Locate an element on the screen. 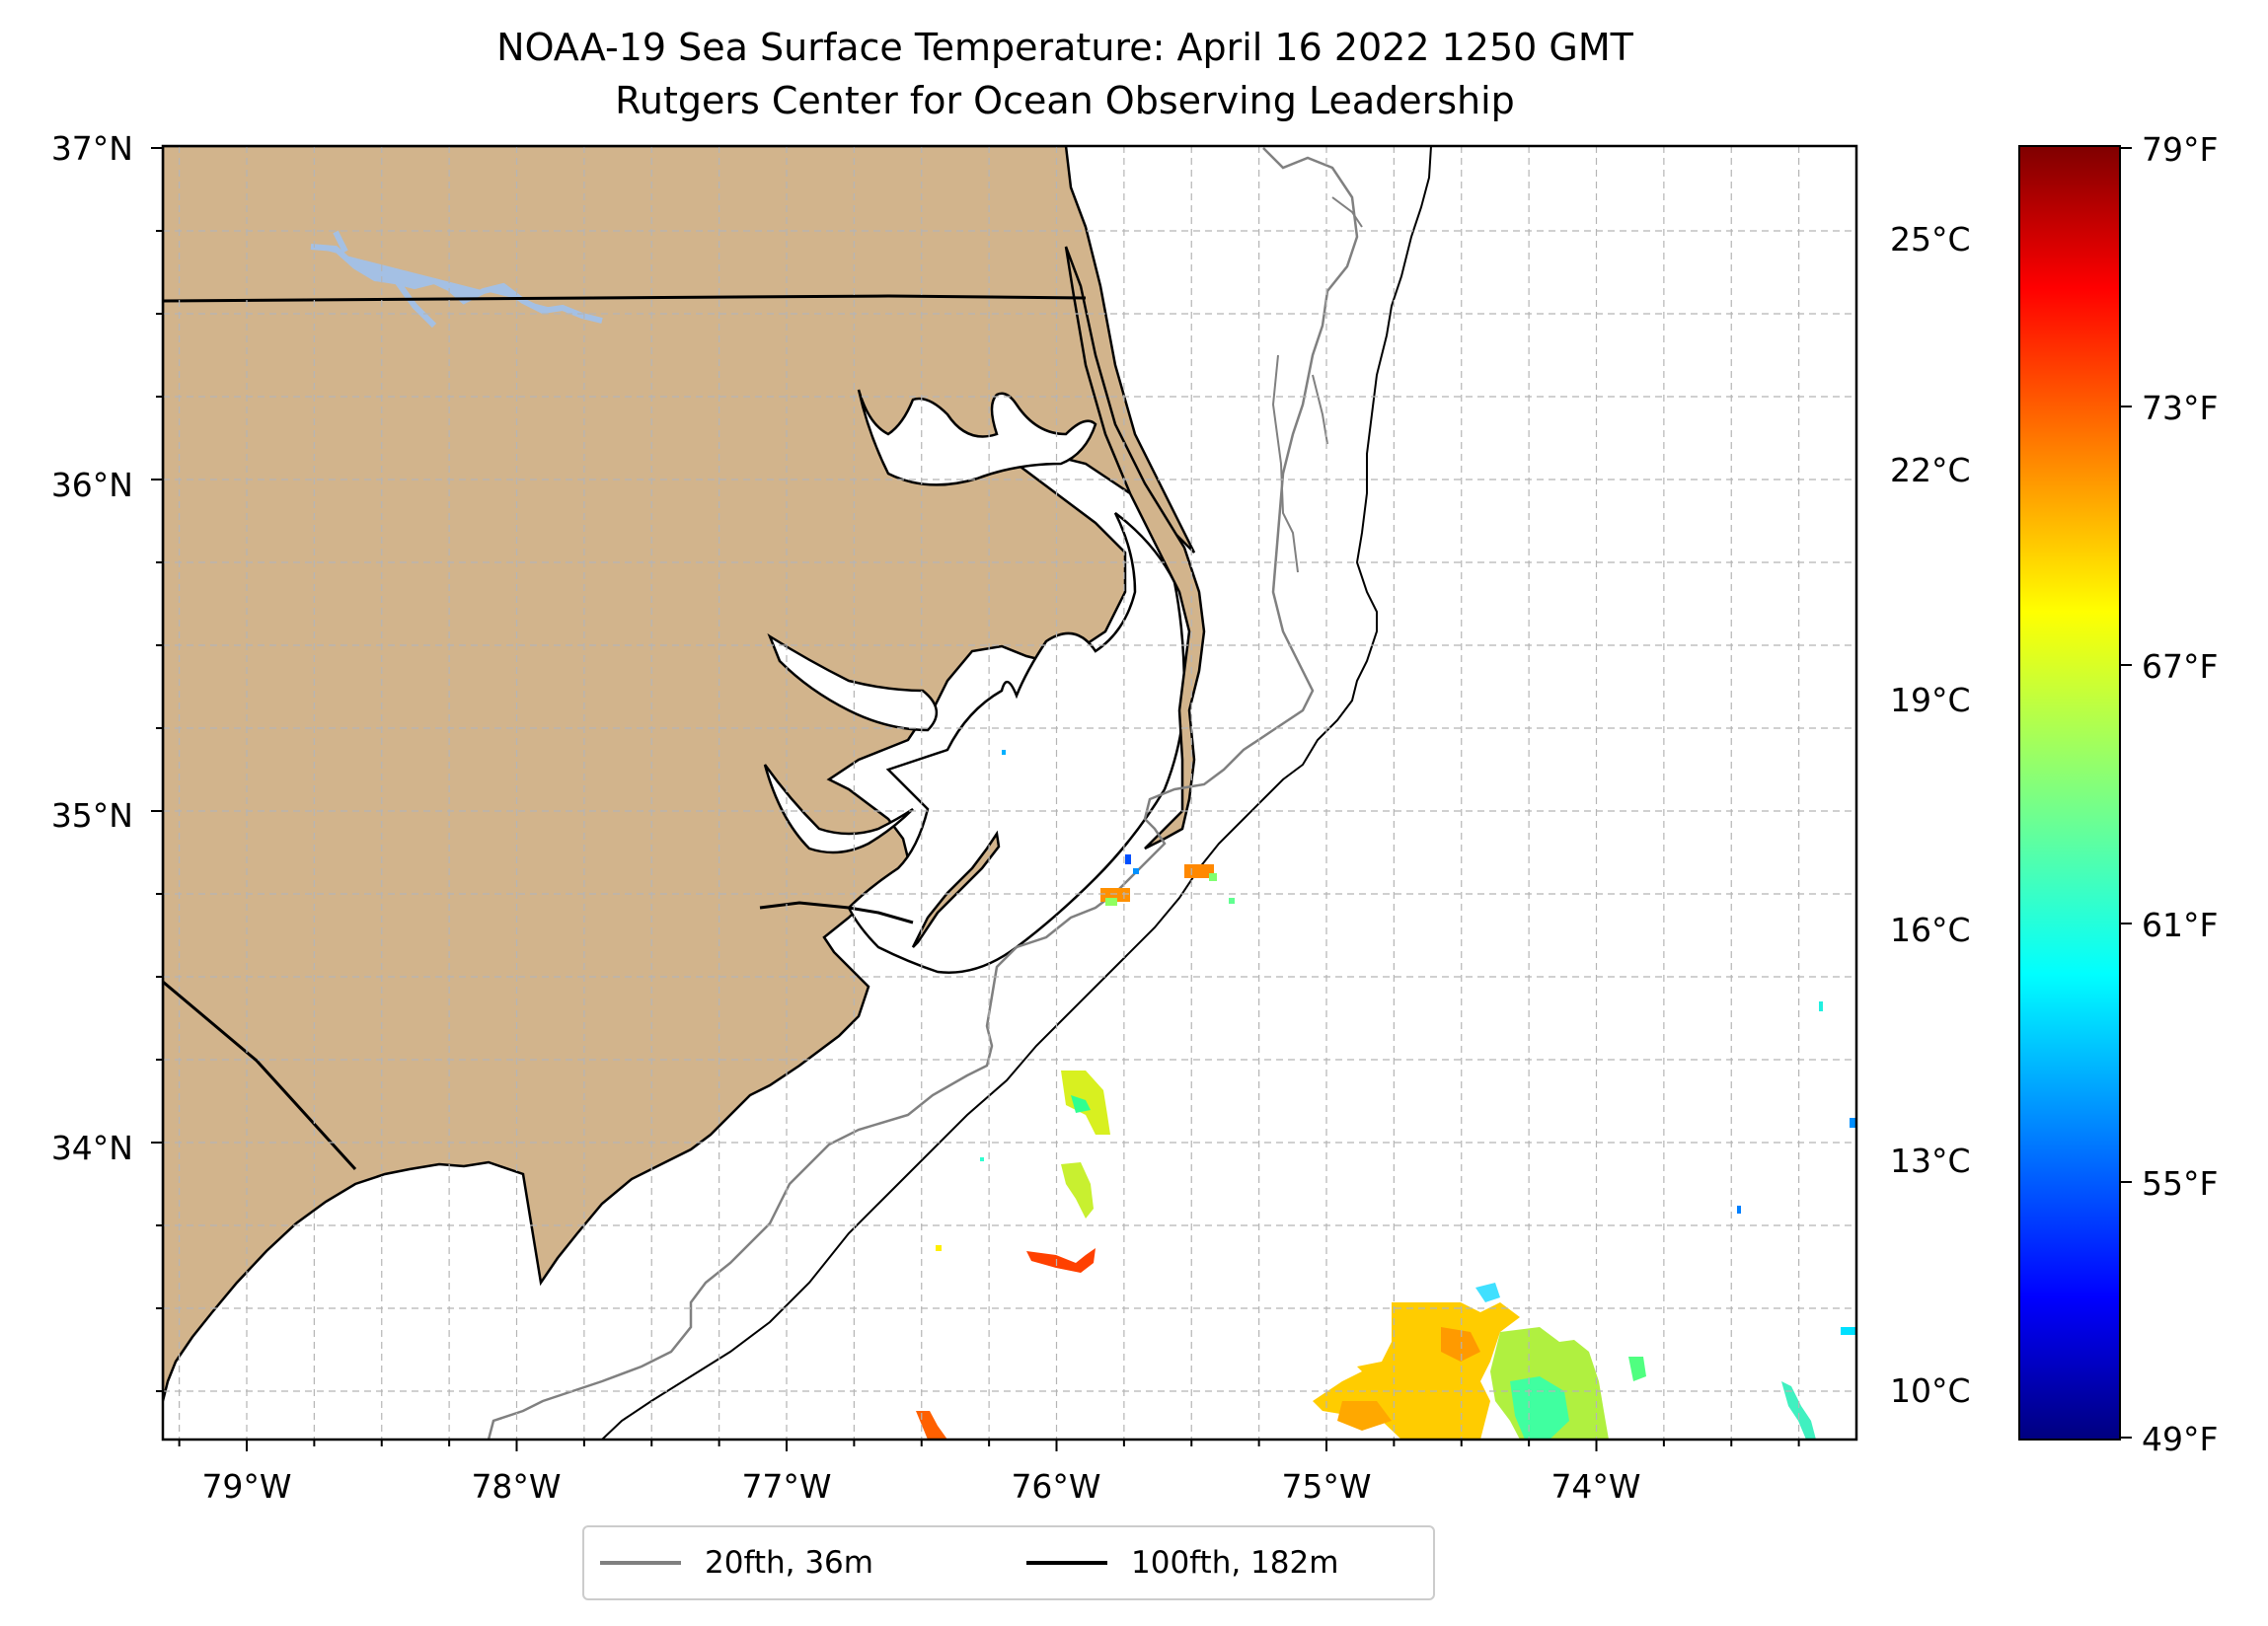  colorbar-c-label: 25°C is located at coordinates (1931, 239).